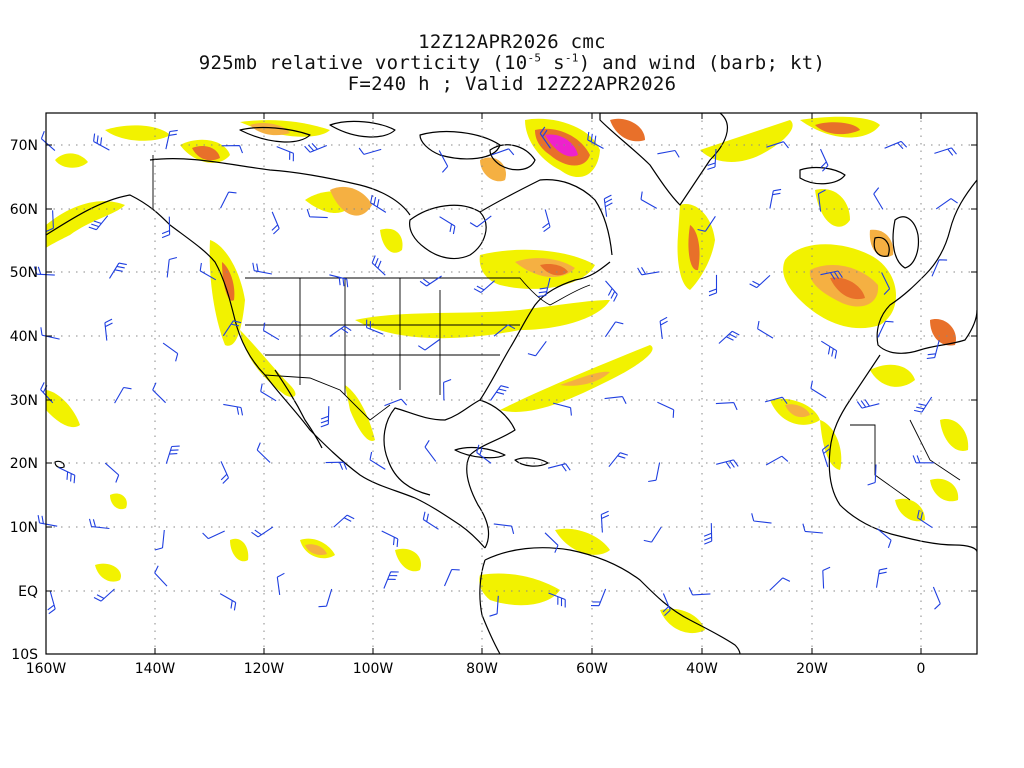 The image size is (1024, 768). Describe the element at coordinates (46, 669) in the screenshot. I see `lon-label: 160W` at that location.